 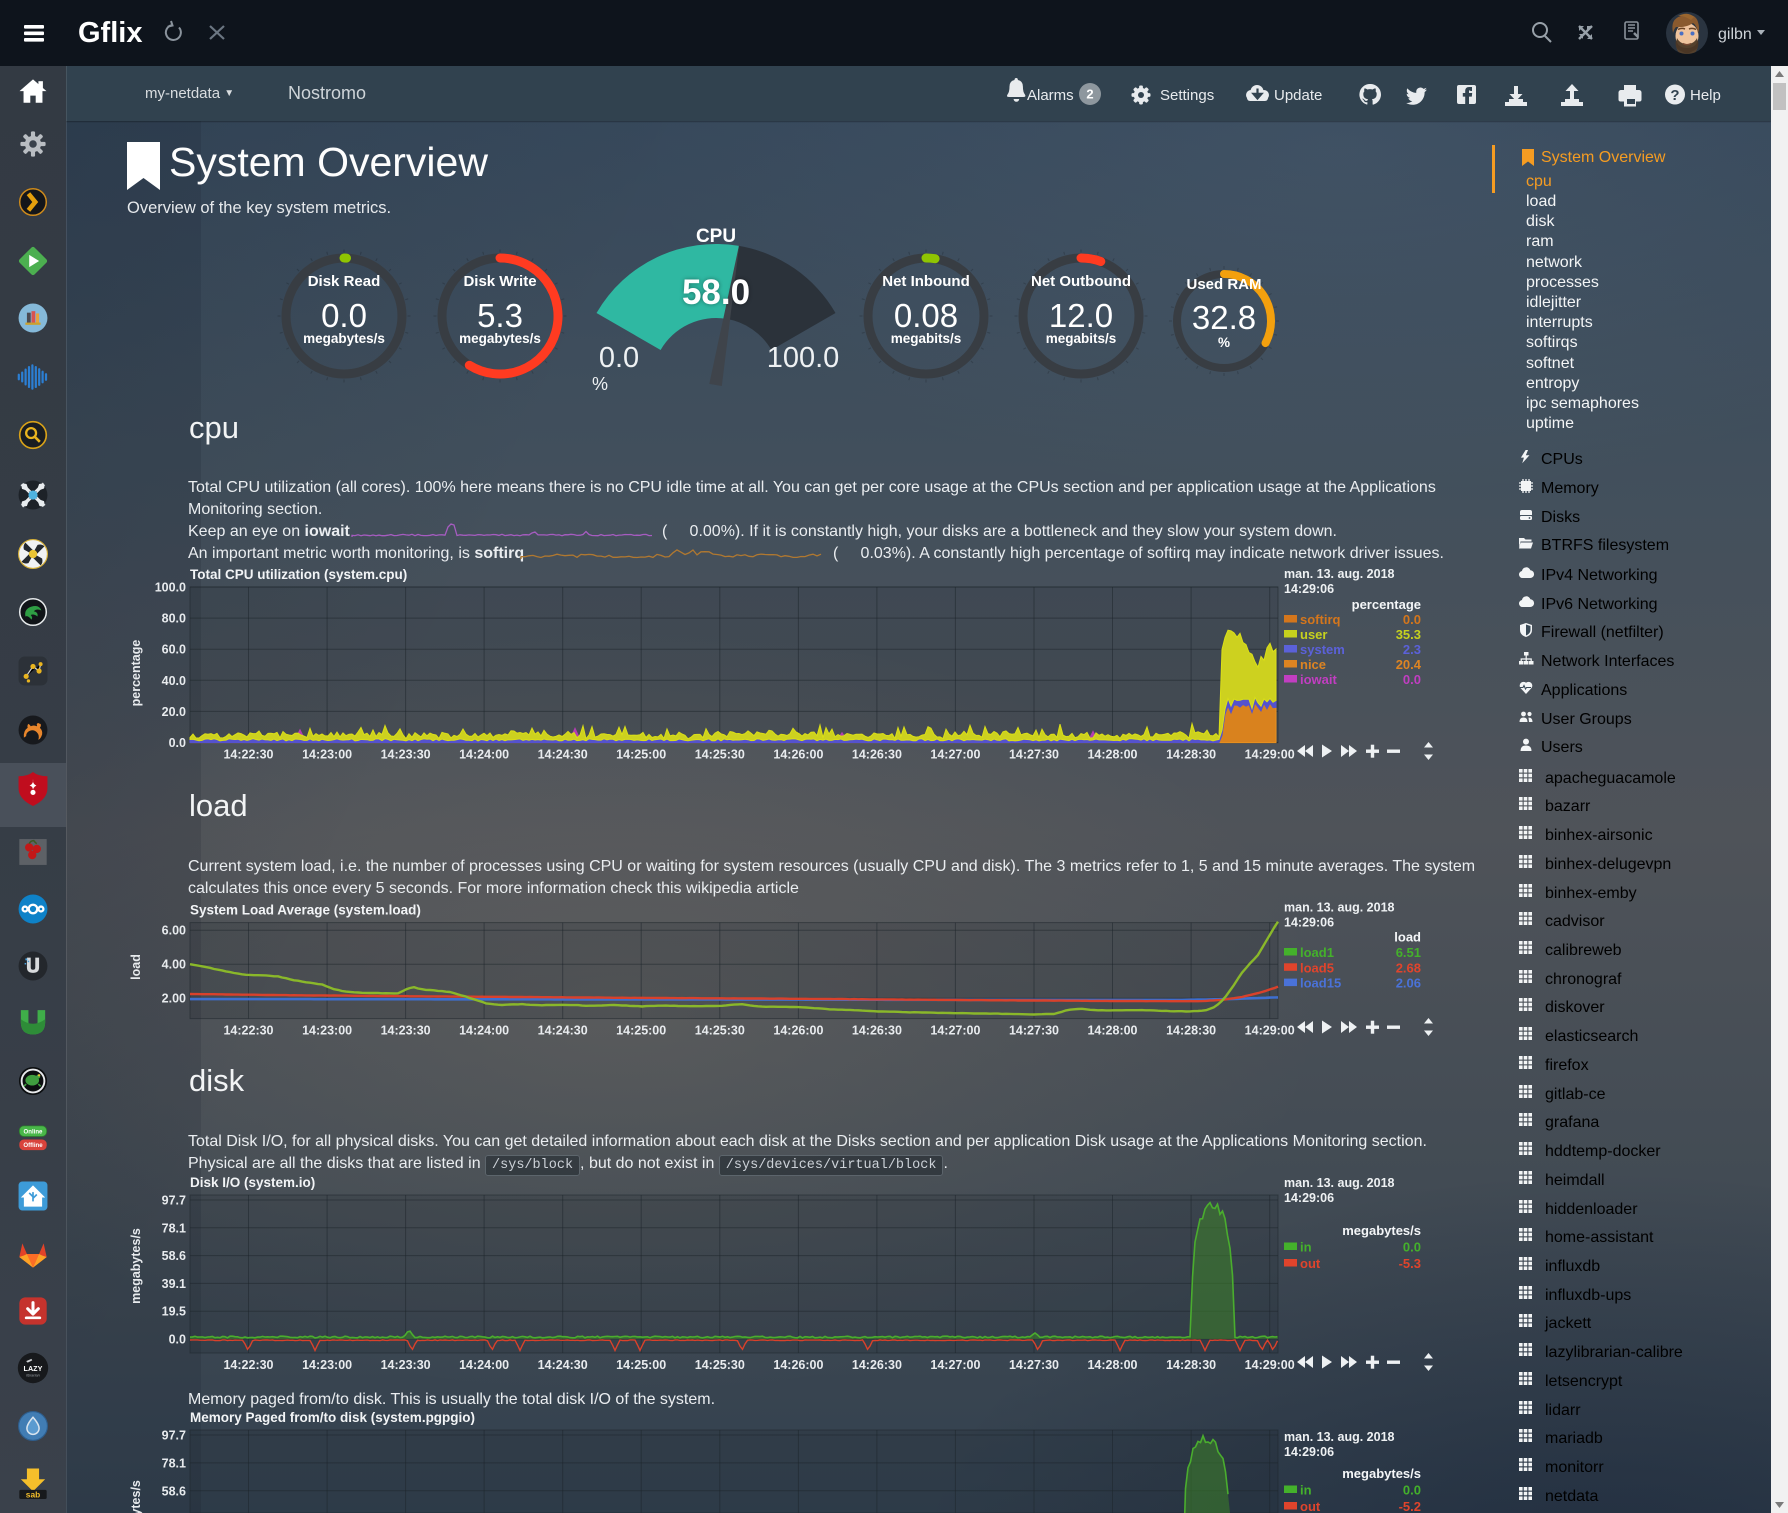 What do you see at coordinates (1310, 1506) in the screenshot?
I see `svg-text: out` at bounding box center [1310, 1506].